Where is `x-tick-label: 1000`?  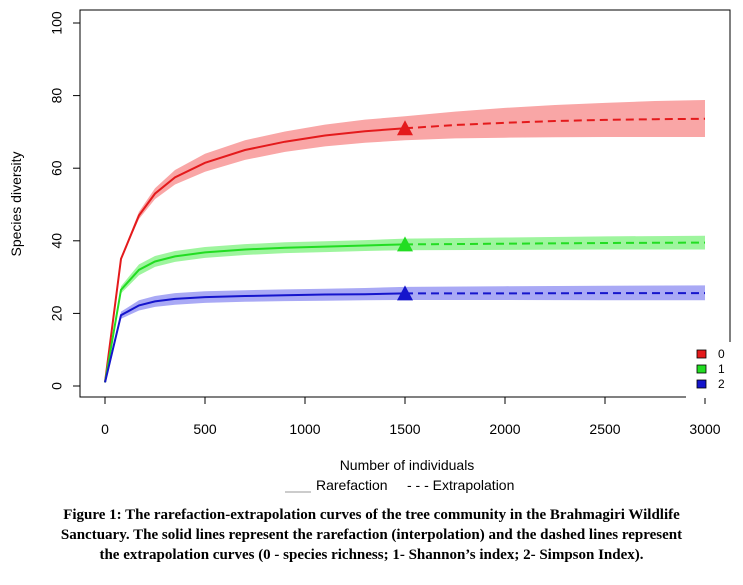
x-tick-label: 1000 is located at coordinates (304, 429).